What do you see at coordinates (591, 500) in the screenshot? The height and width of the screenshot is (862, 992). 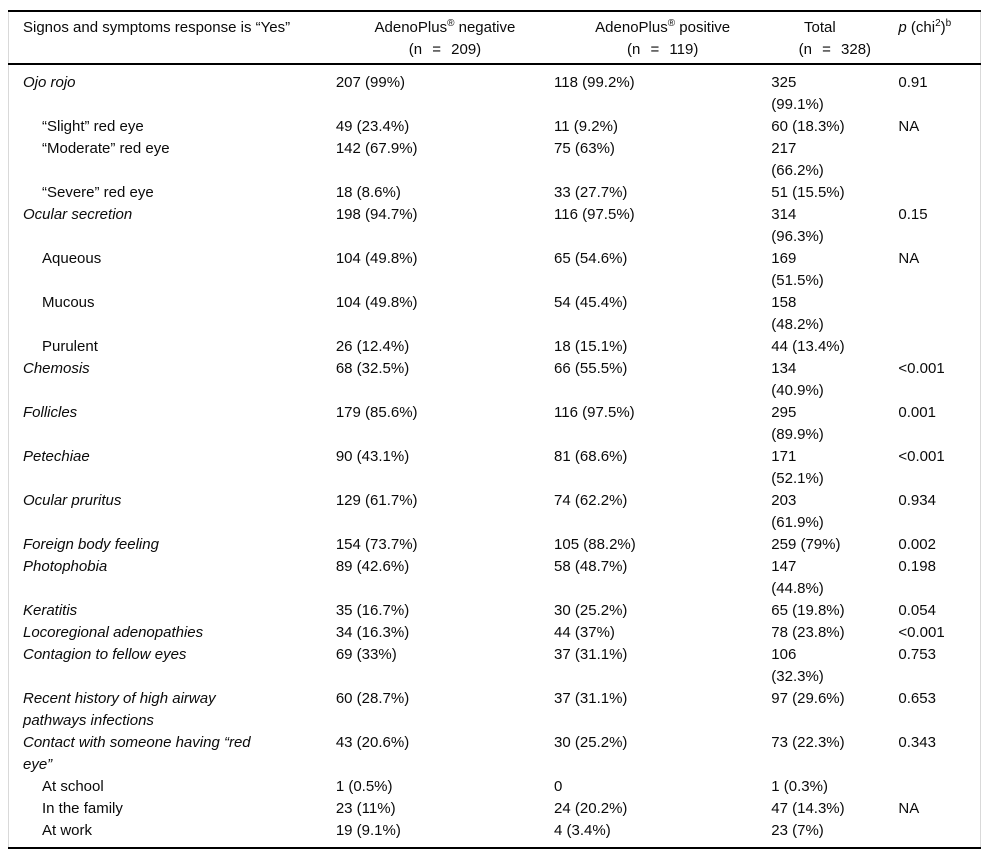 I see `adenoplus-positive-value-cell: 74 (62.2%)` at bounding box center [591, 500].